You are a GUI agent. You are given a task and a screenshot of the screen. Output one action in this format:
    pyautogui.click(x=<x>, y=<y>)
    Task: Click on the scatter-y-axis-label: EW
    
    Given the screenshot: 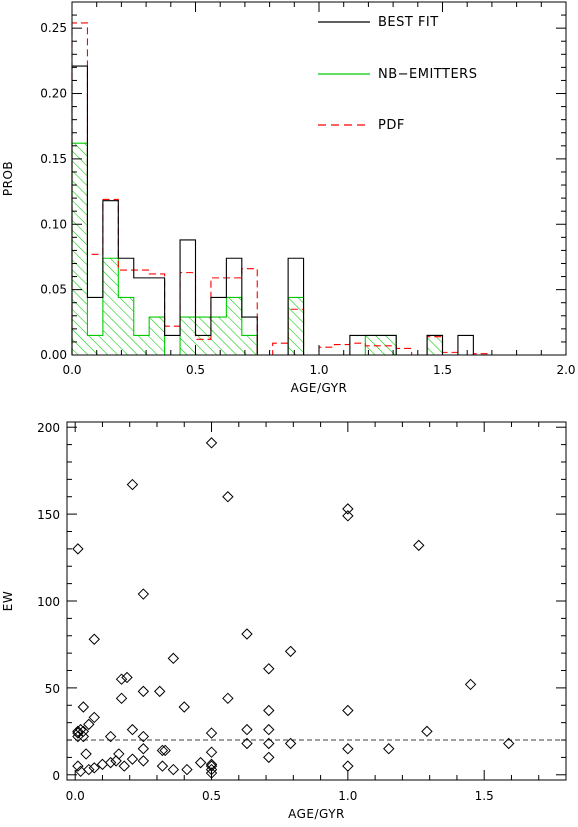 What is the action you would take?
    pyautogui.click(x=8, y=601)
    